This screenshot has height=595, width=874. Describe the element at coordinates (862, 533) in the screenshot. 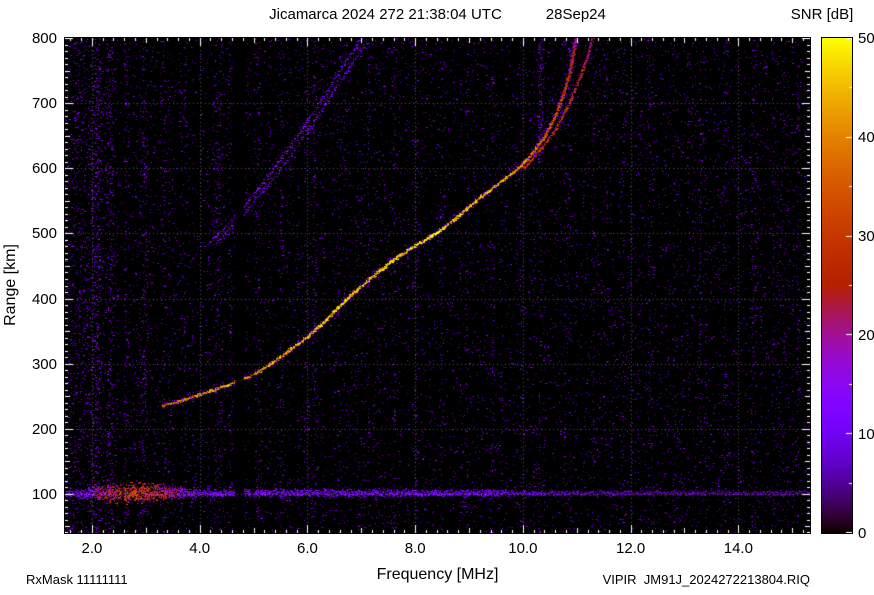

I see `colorbar-tick-label: 0` at that location.